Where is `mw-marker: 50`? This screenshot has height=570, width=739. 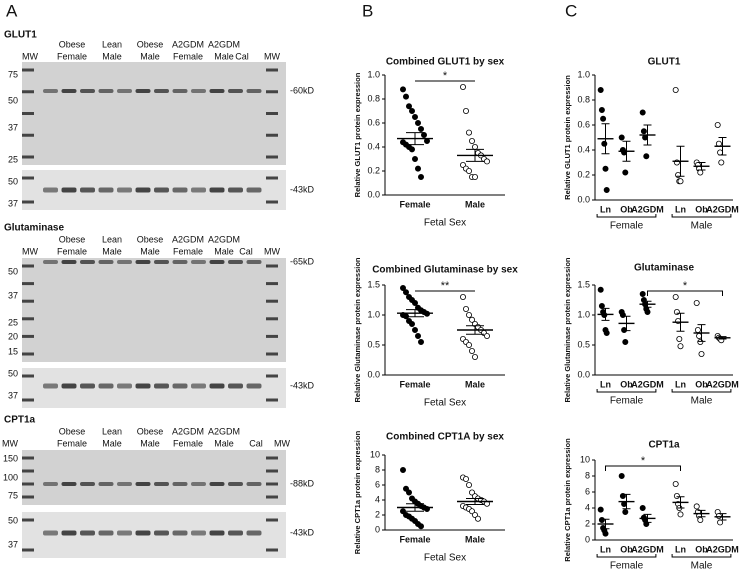
mw-marker: 50 is located at coordinates (13, 100).